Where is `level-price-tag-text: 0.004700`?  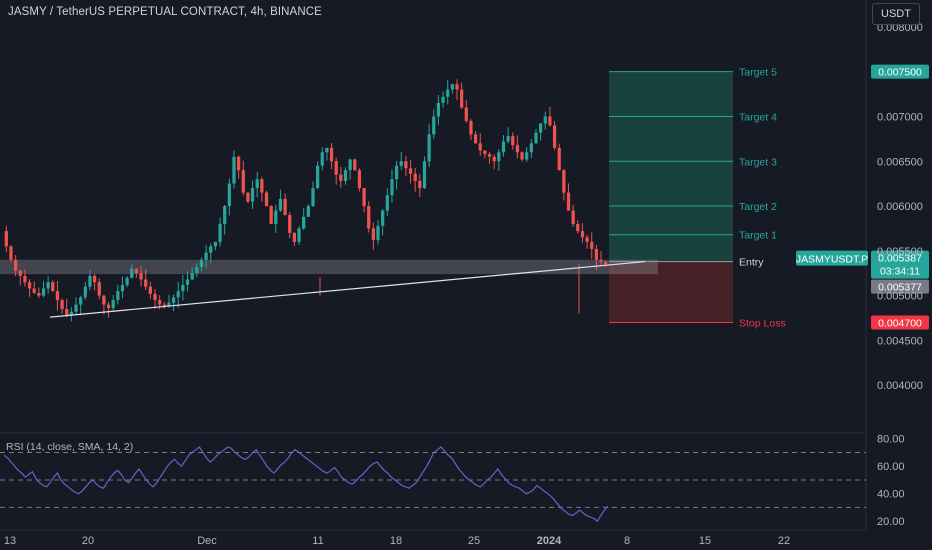
level-price-tag-text: 0.004700 is located at coordinates (900, 324).